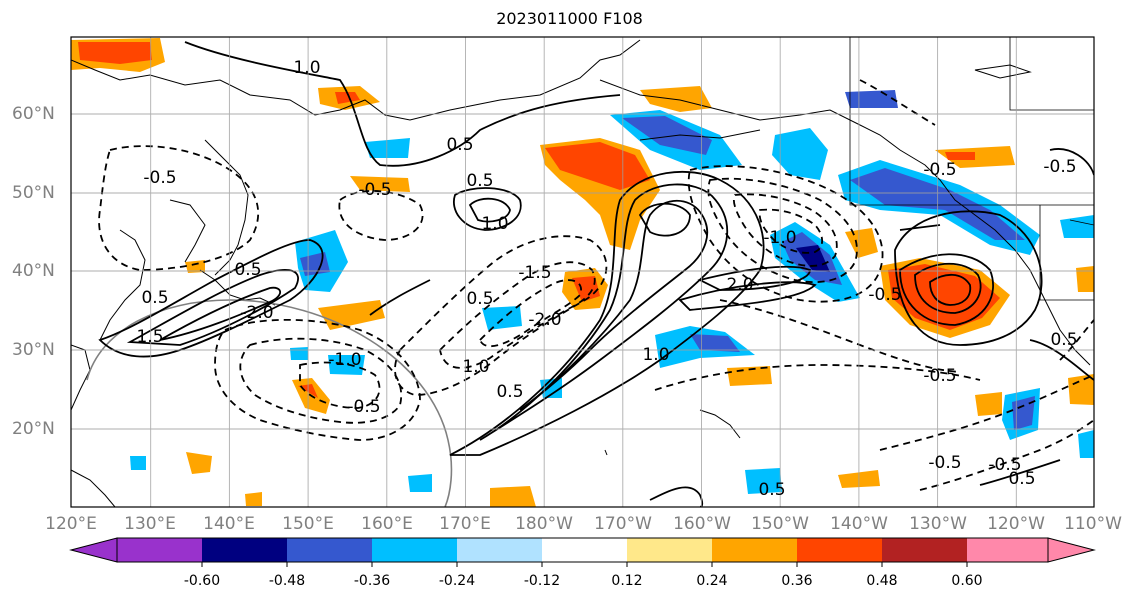 This screenshot has width=1139, height=601. What do you see at coordinates (627, 581) in the screenshot?
I see `colorbar-tick: 0.12` at bounding box center [627, 581].